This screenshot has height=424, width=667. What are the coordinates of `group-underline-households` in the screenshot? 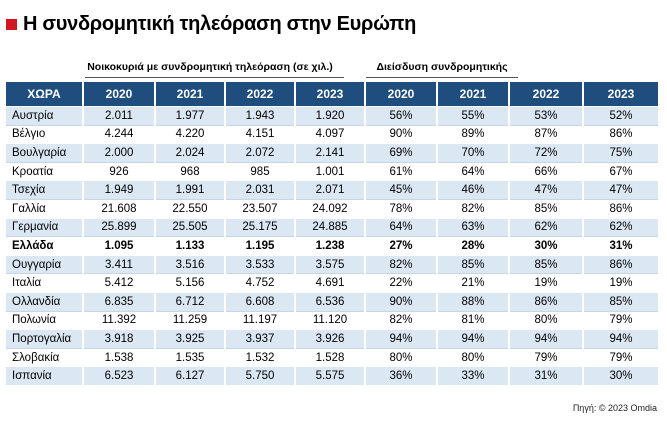 It's located at (214, 77).